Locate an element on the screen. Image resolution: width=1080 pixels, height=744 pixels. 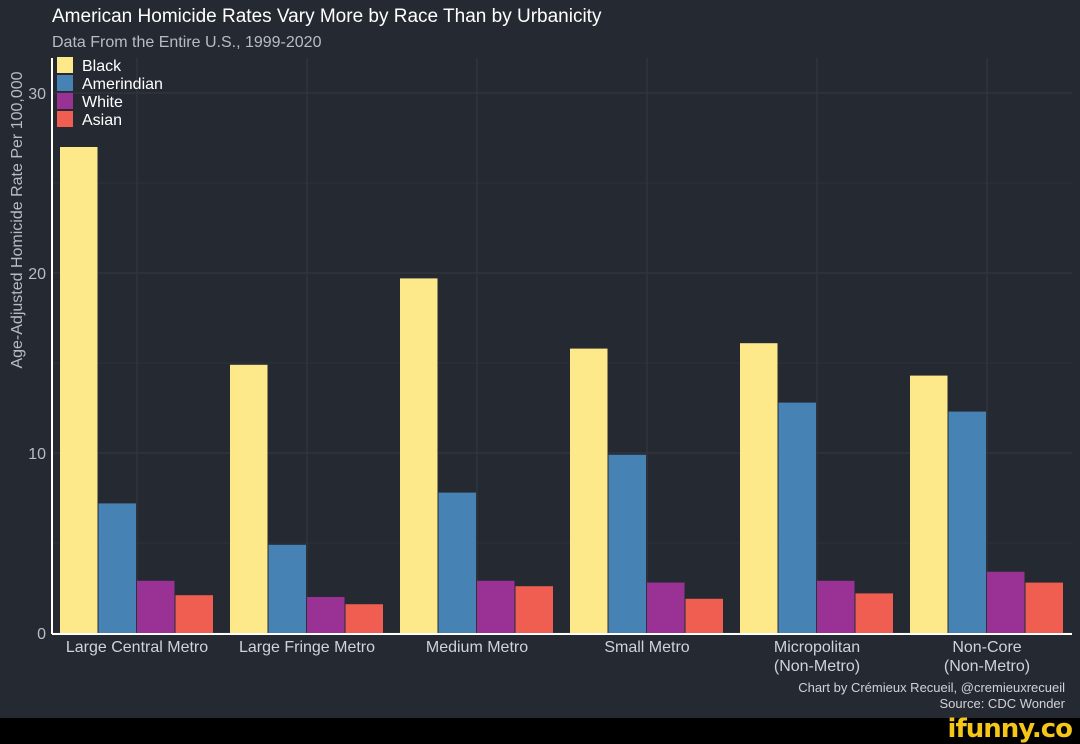
caption-source: Source: CDC Wonder is located at coordinates (1003, 703).